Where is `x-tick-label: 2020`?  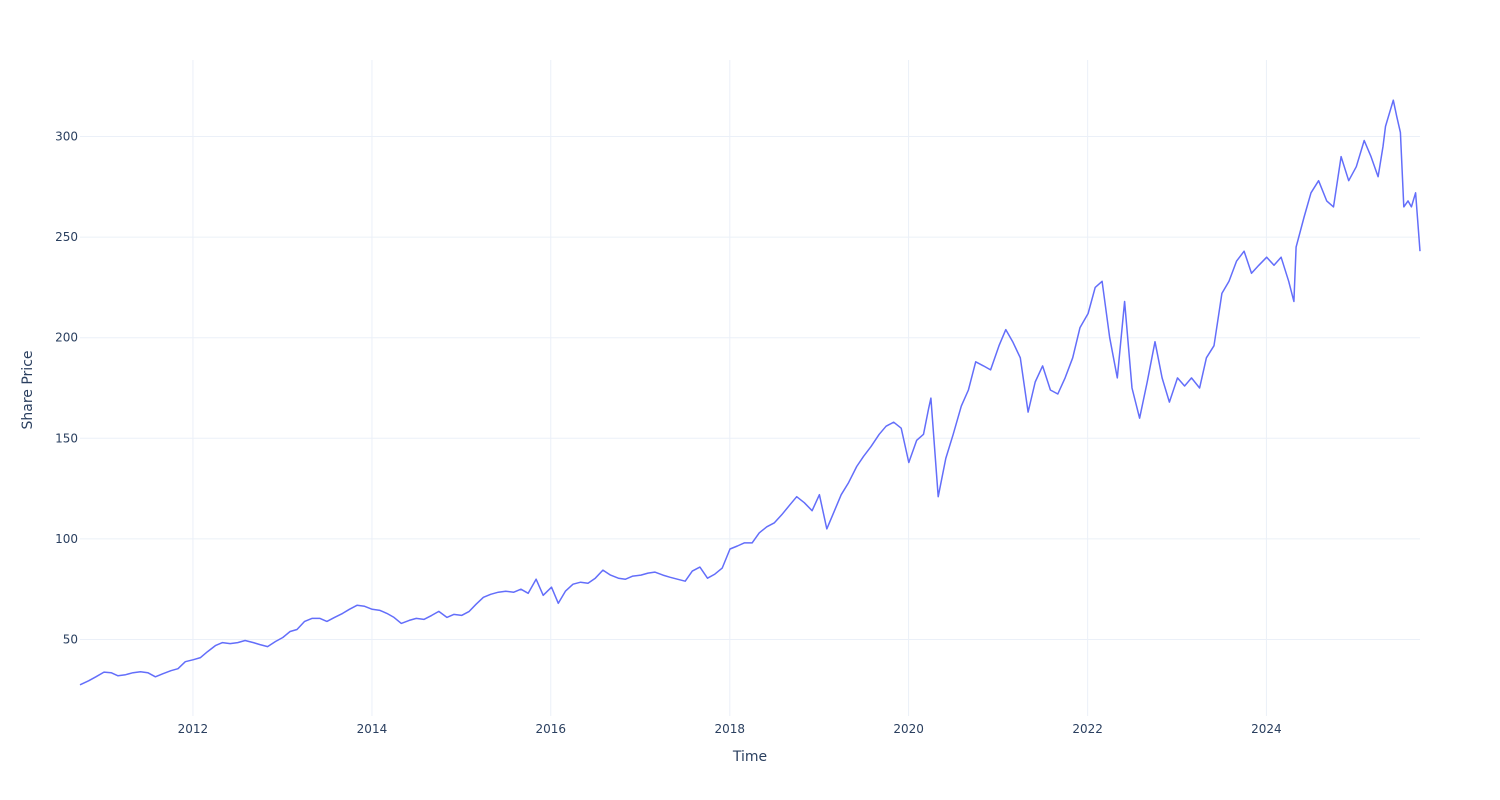 x-tick-label: 2020 is located at coordinates (908, 729).